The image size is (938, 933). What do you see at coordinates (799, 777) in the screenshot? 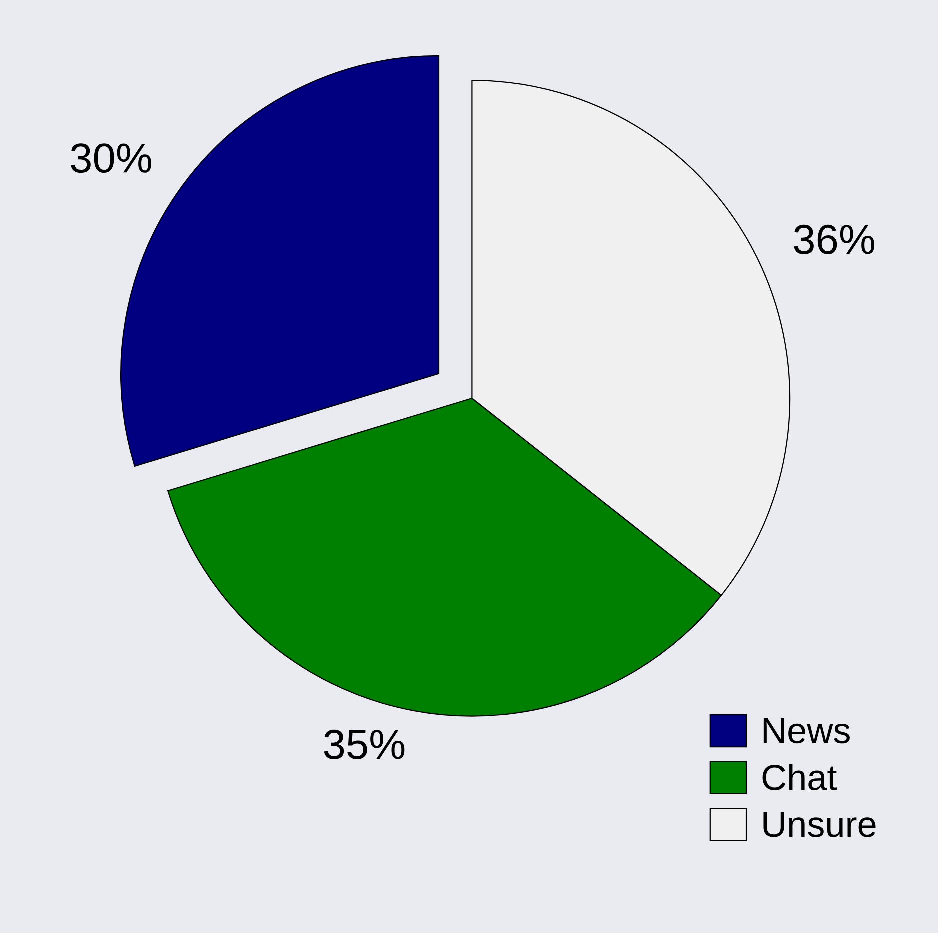
I see `legend-label: Chat` at bounding box center [799, 777].